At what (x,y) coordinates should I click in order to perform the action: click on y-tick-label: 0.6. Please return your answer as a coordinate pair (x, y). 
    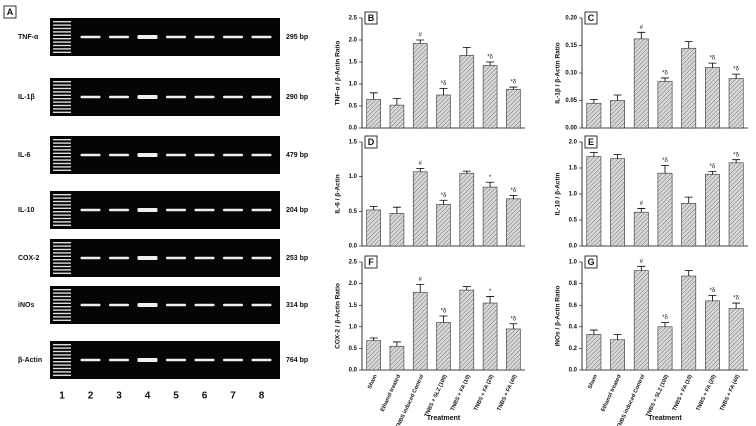
    Looking at the image, I should click on (573, 306).